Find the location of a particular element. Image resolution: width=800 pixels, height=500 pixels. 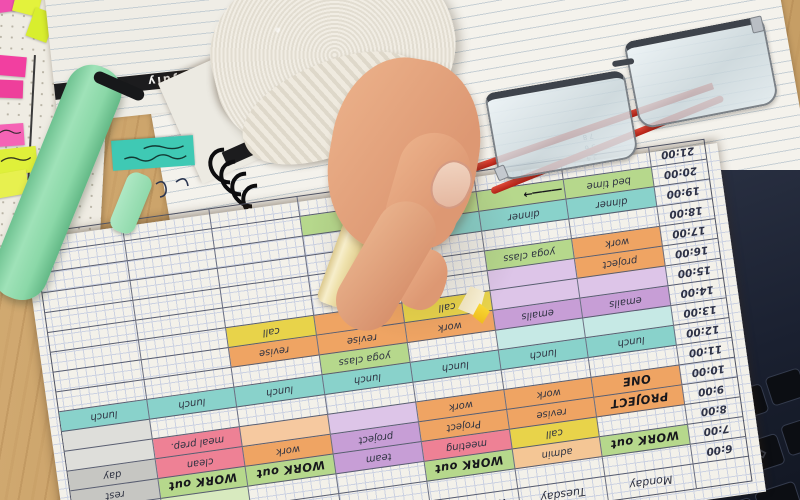

key-fn is located at coordinates (782, 387).